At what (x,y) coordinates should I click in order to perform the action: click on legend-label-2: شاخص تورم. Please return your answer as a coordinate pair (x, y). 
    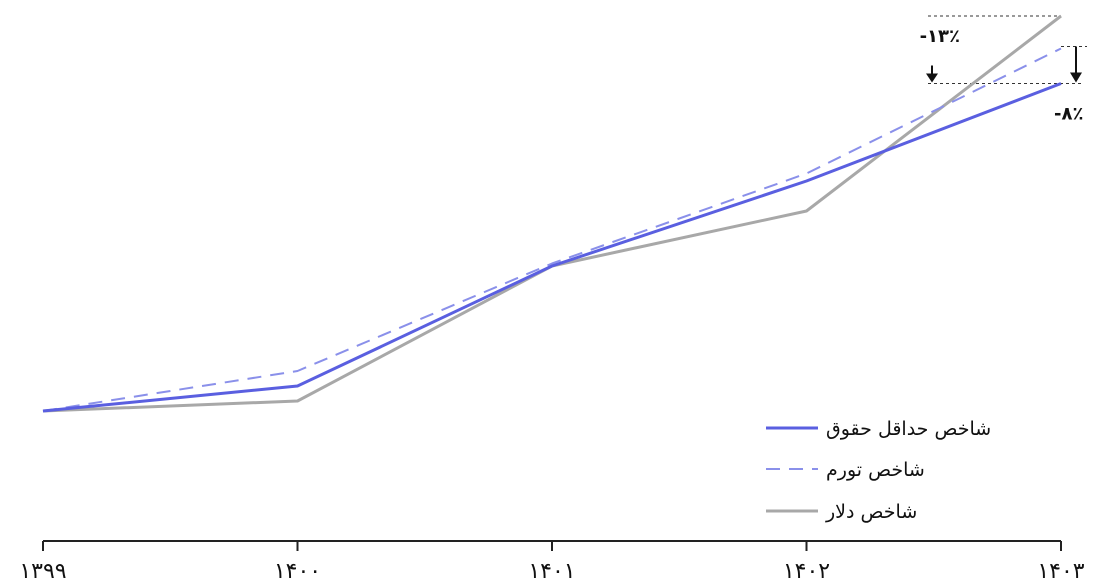
    Looking at the image, I should click on (875, 470).